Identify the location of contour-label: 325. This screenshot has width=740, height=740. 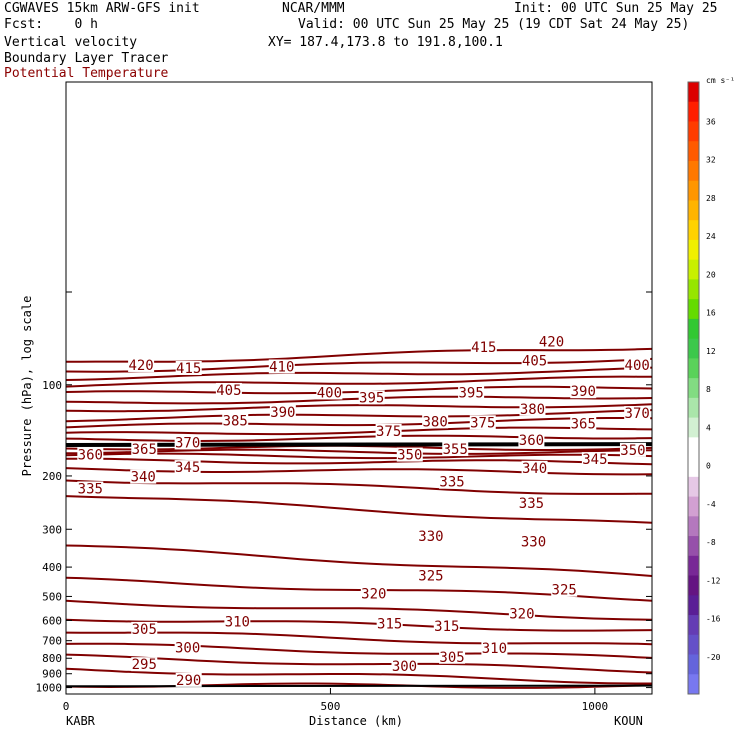
(564, 591).